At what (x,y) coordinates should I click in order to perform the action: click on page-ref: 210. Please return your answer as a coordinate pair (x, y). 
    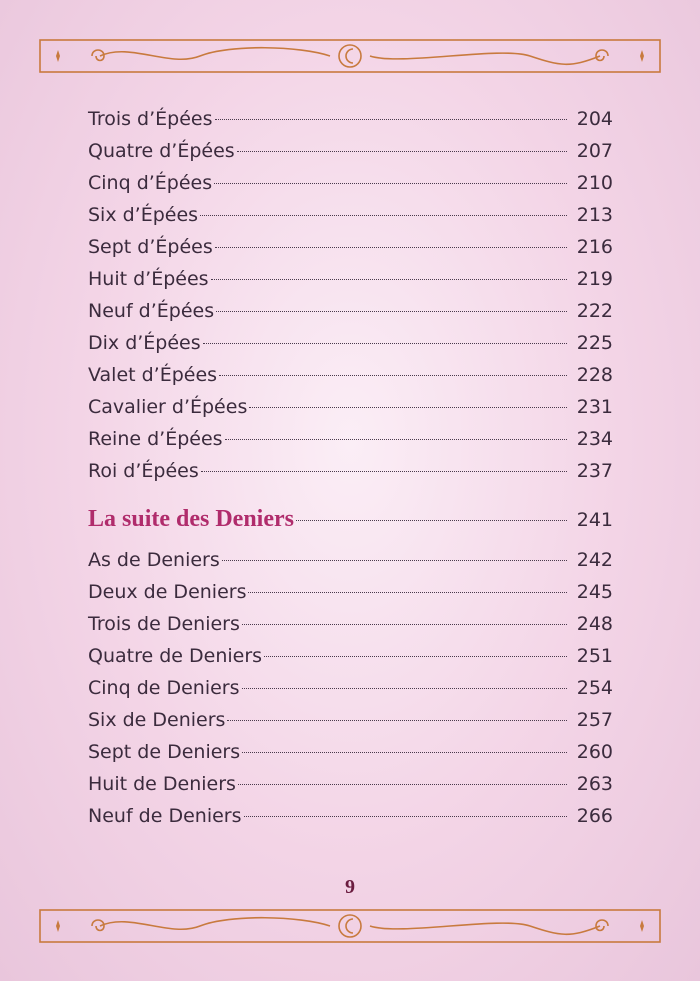
    Looking at the image, I should click on (594, 183).